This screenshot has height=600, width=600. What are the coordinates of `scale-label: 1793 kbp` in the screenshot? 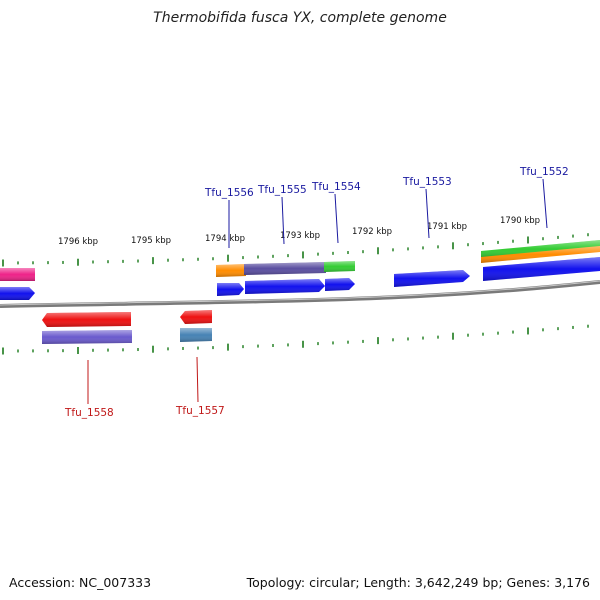 It's located at (300, 236).